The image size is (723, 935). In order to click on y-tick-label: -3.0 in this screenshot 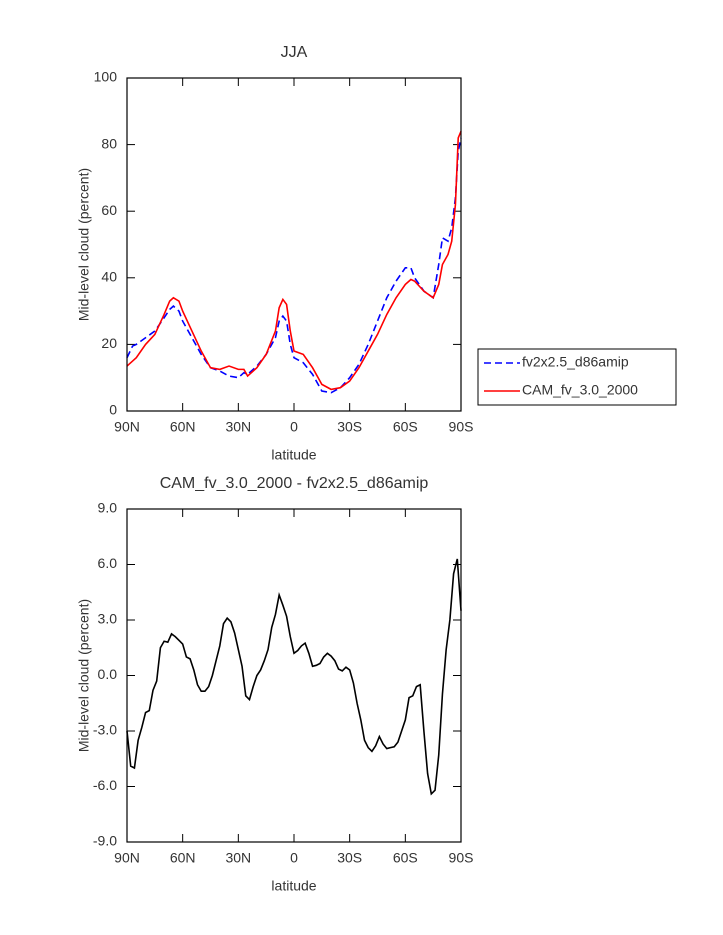, I will do `click(105, 730)`.